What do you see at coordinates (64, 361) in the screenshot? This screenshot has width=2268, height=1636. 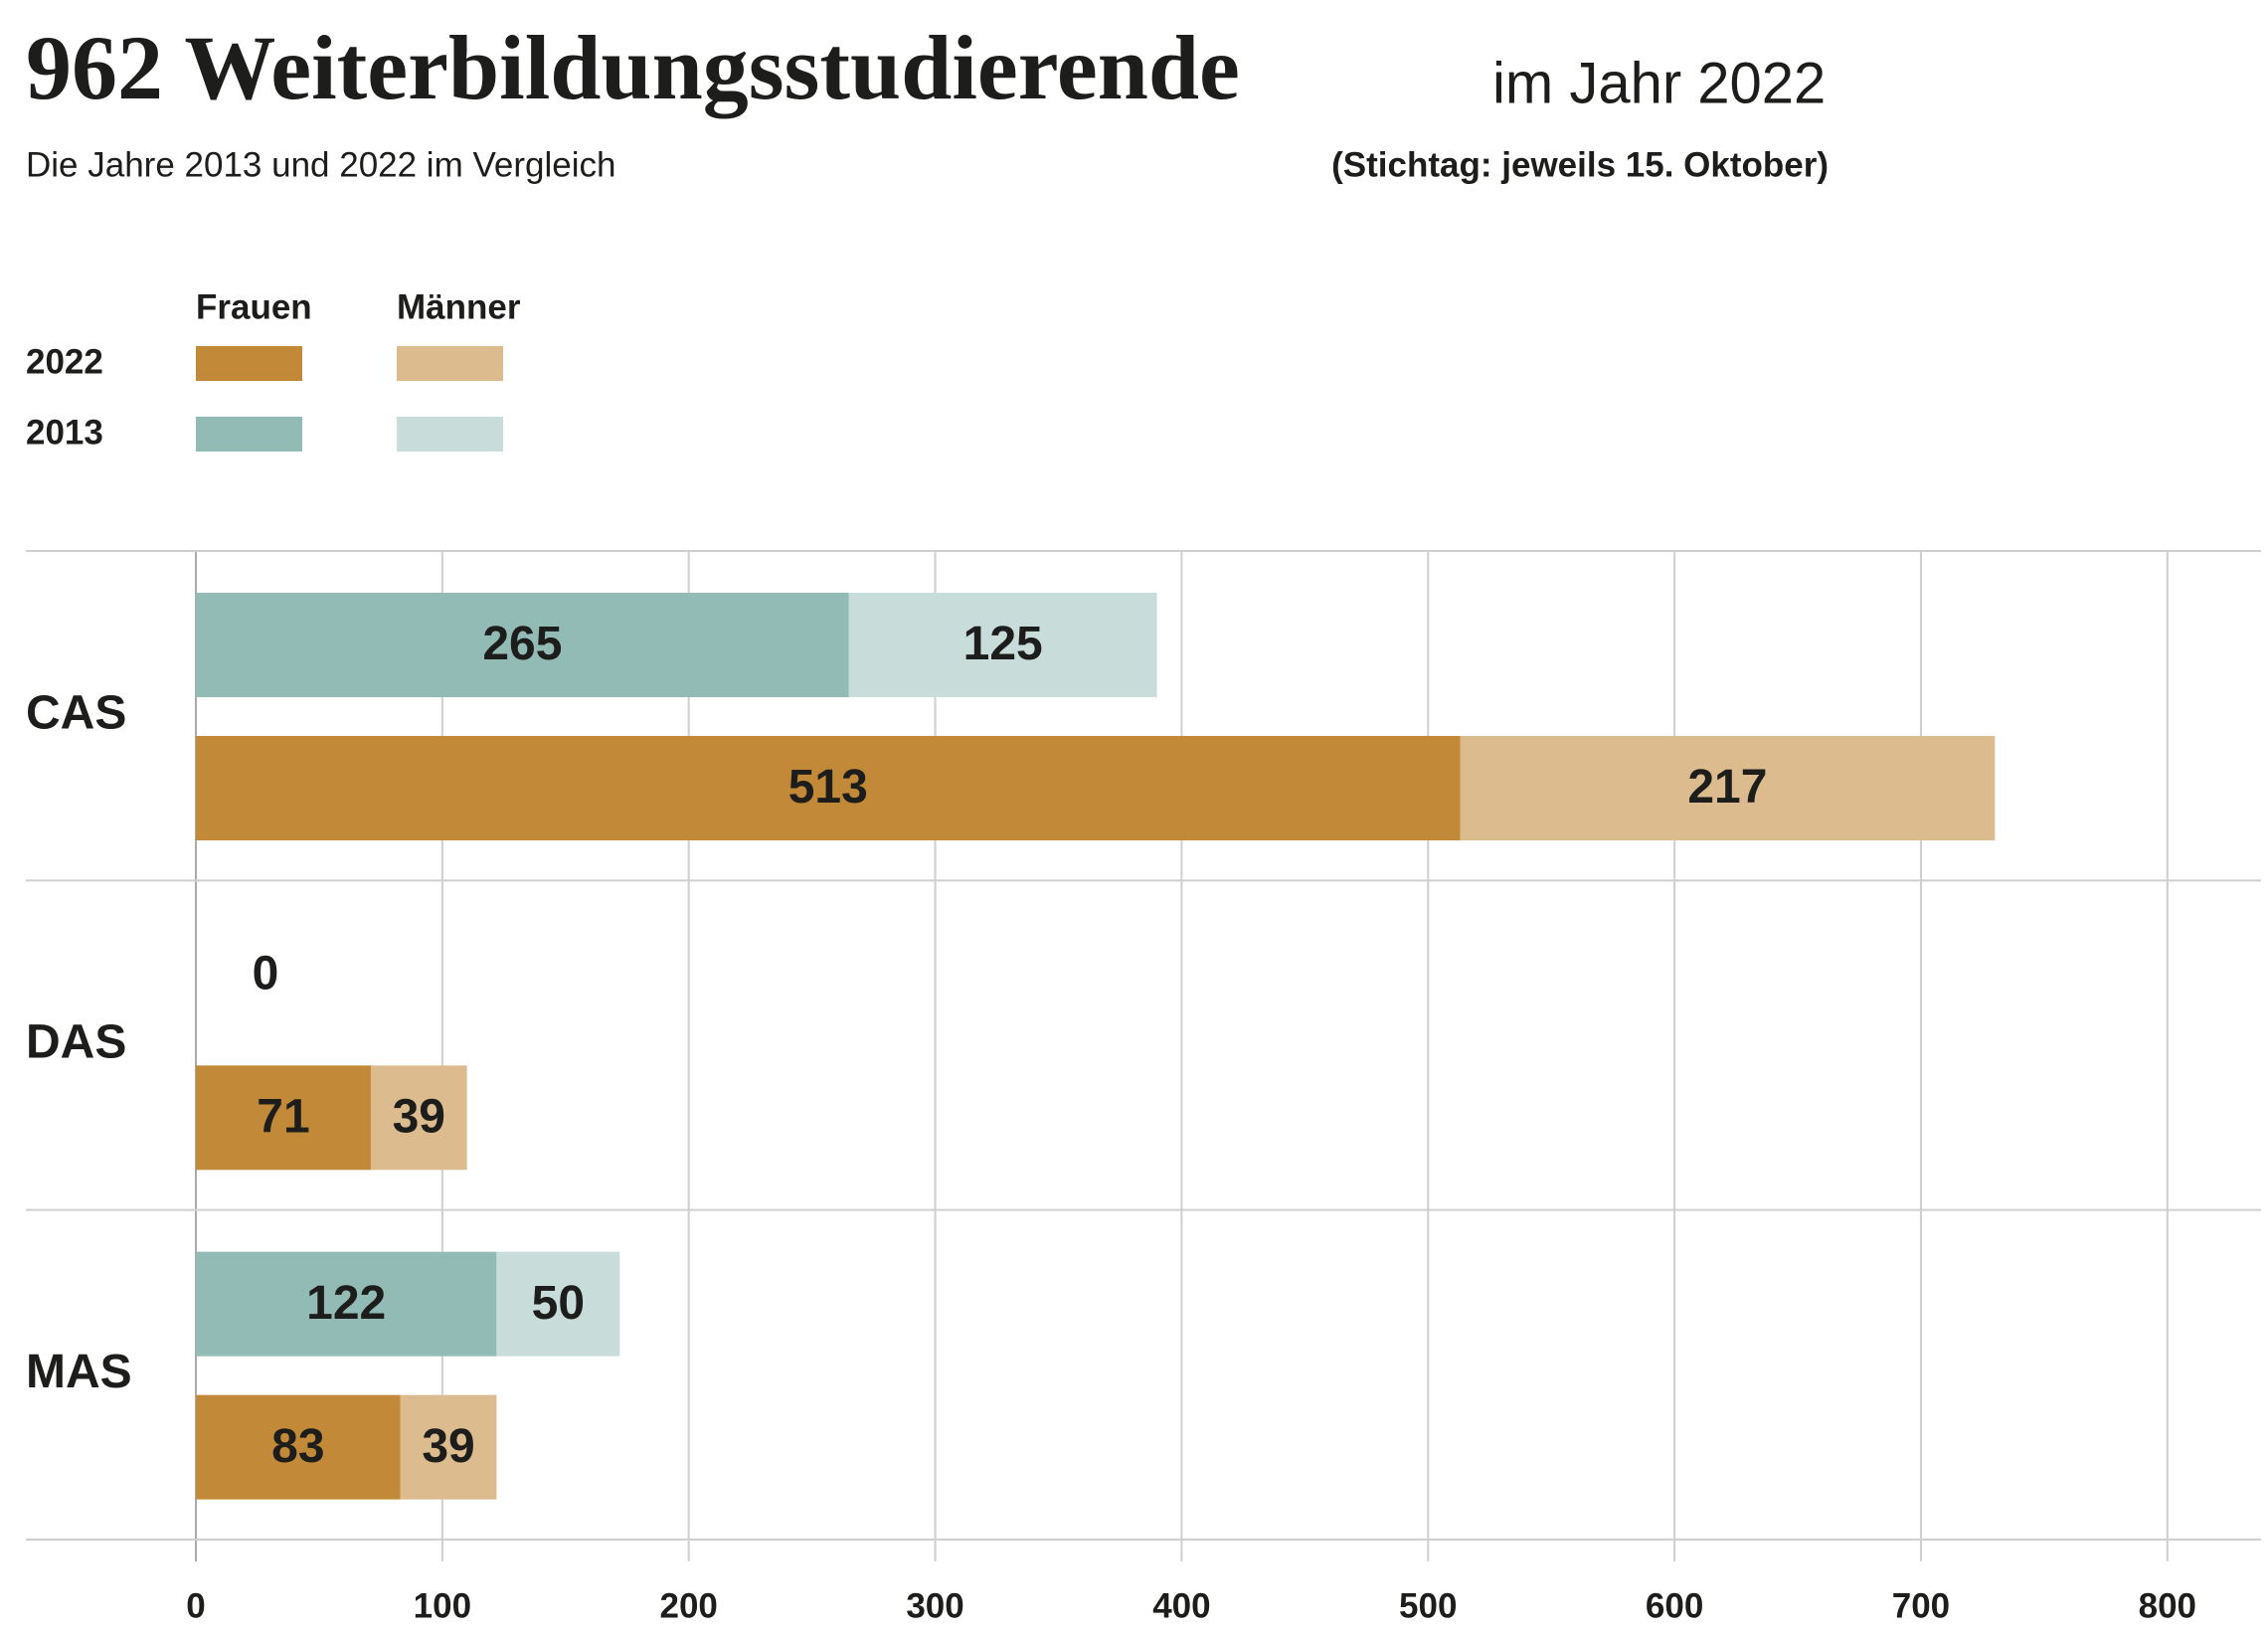 I see `legend-row-label: 2022` at bounding box center [64, 361].